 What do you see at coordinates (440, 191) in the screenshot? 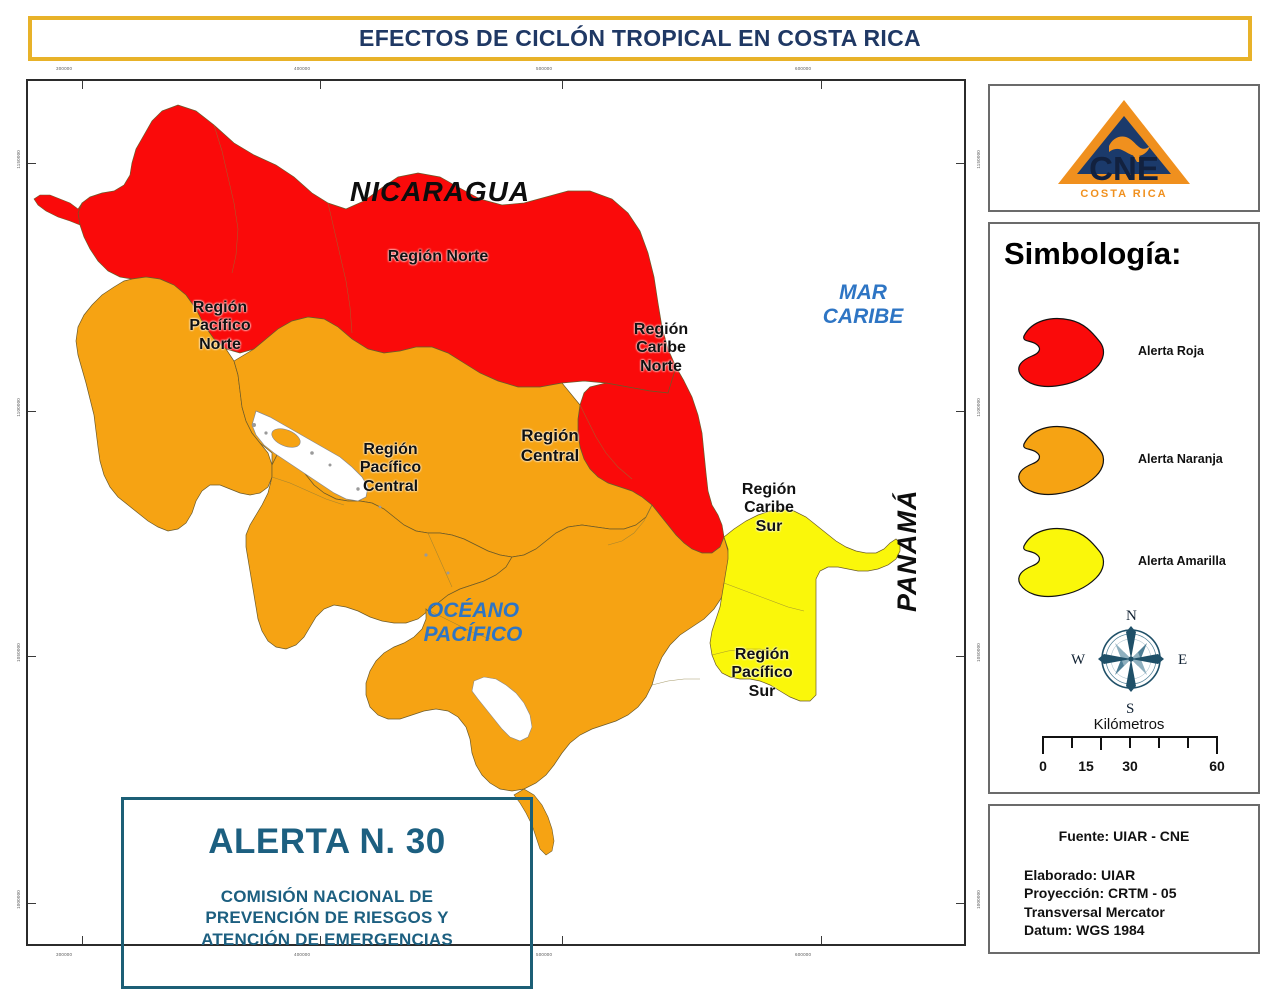
I see `label-nicaragua: NICARAGUA` at bounding box center [440, 191].